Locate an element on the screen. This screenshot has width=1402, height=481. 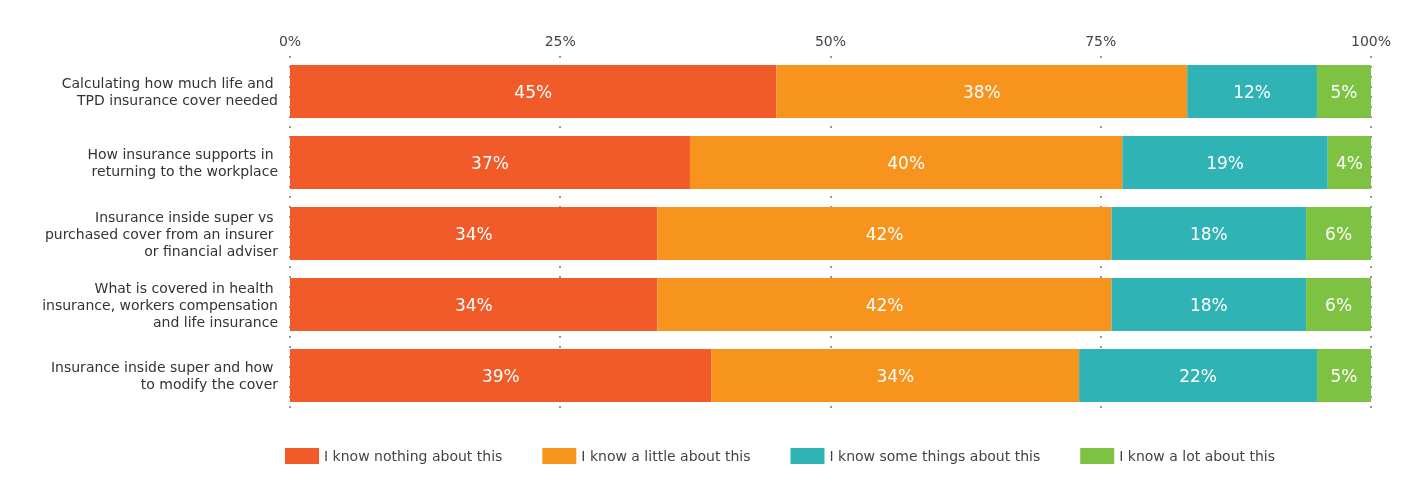
data-label: 45% is located at coordinates (533, 91).